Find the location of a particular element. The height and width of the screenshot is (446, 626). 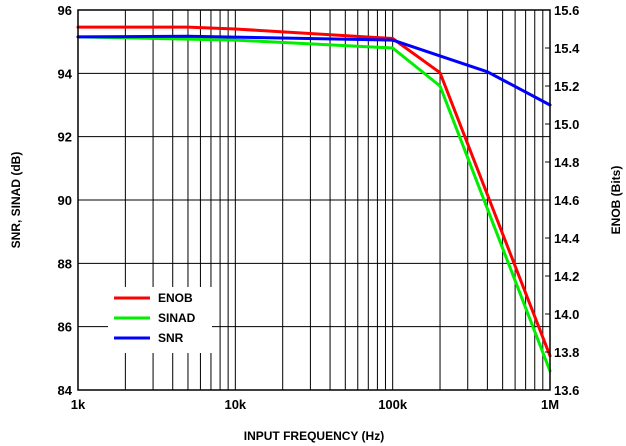

y2-tick-label: 15.6 is located at coordinates (566, 10).